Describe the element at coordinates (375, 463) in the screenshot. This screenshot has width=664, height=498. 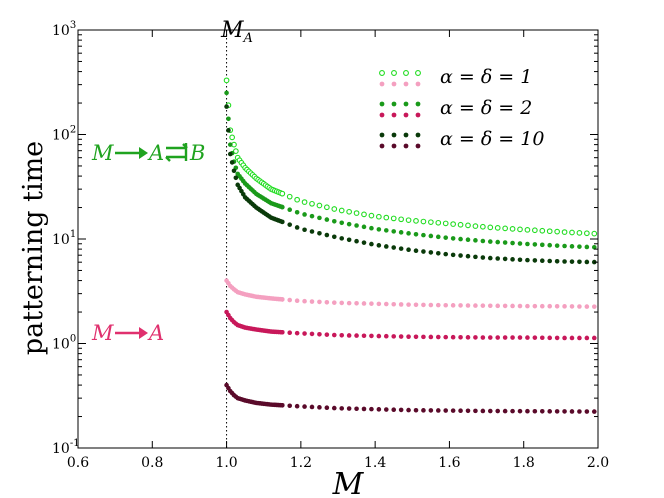
I see `x-tick-label: 1.4` at that location.